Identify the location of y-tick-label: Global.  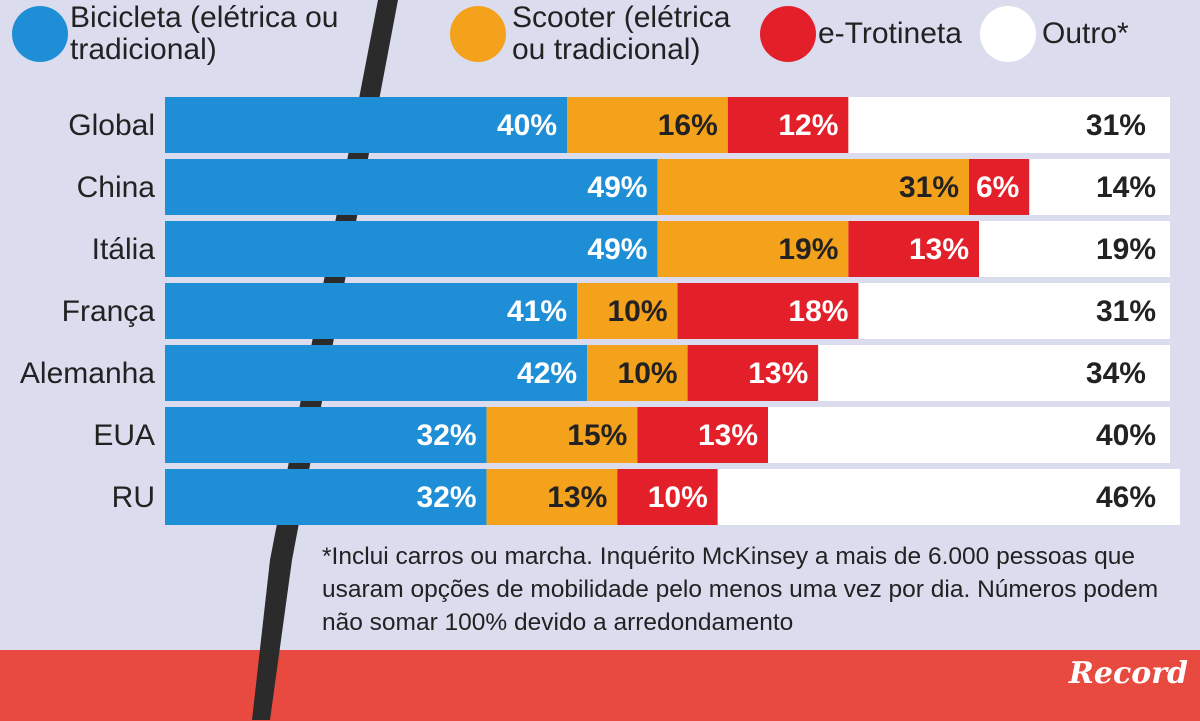
(111, 125).